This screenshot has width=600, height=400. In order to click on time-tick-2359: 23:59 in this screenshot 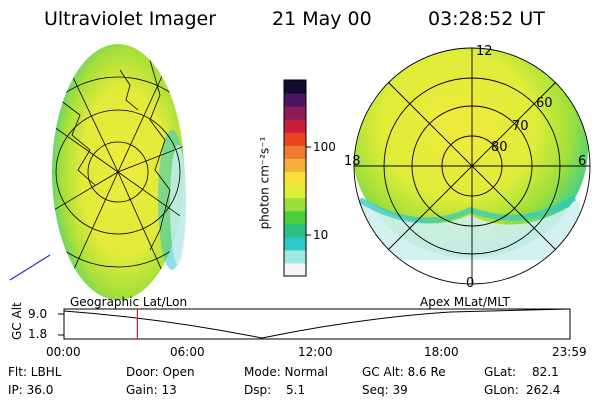, I will do `click(569, 352)`.